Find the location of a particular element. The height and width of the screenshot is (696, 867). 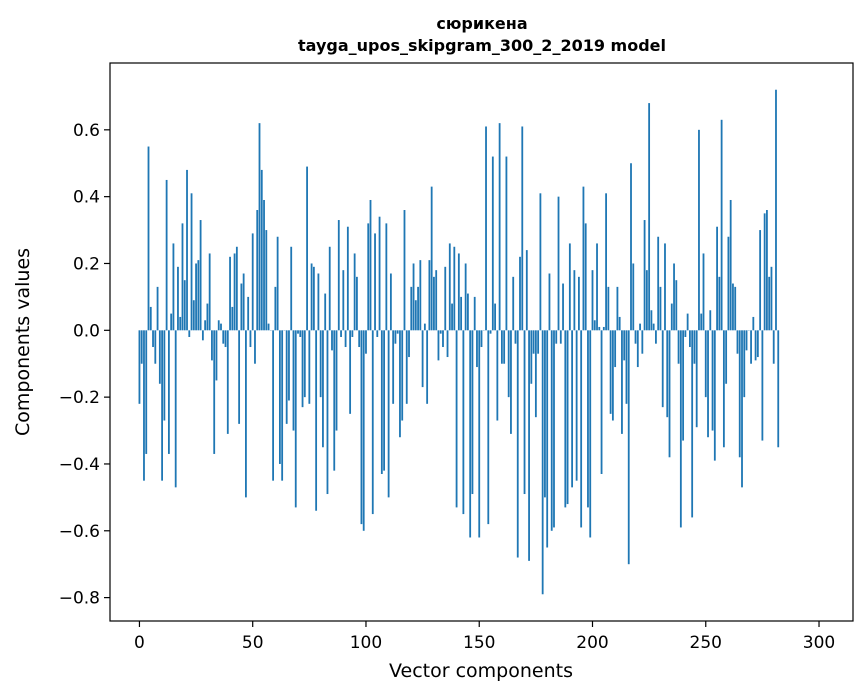

x-tick-label: 300 is located at coordinates (819, 643).